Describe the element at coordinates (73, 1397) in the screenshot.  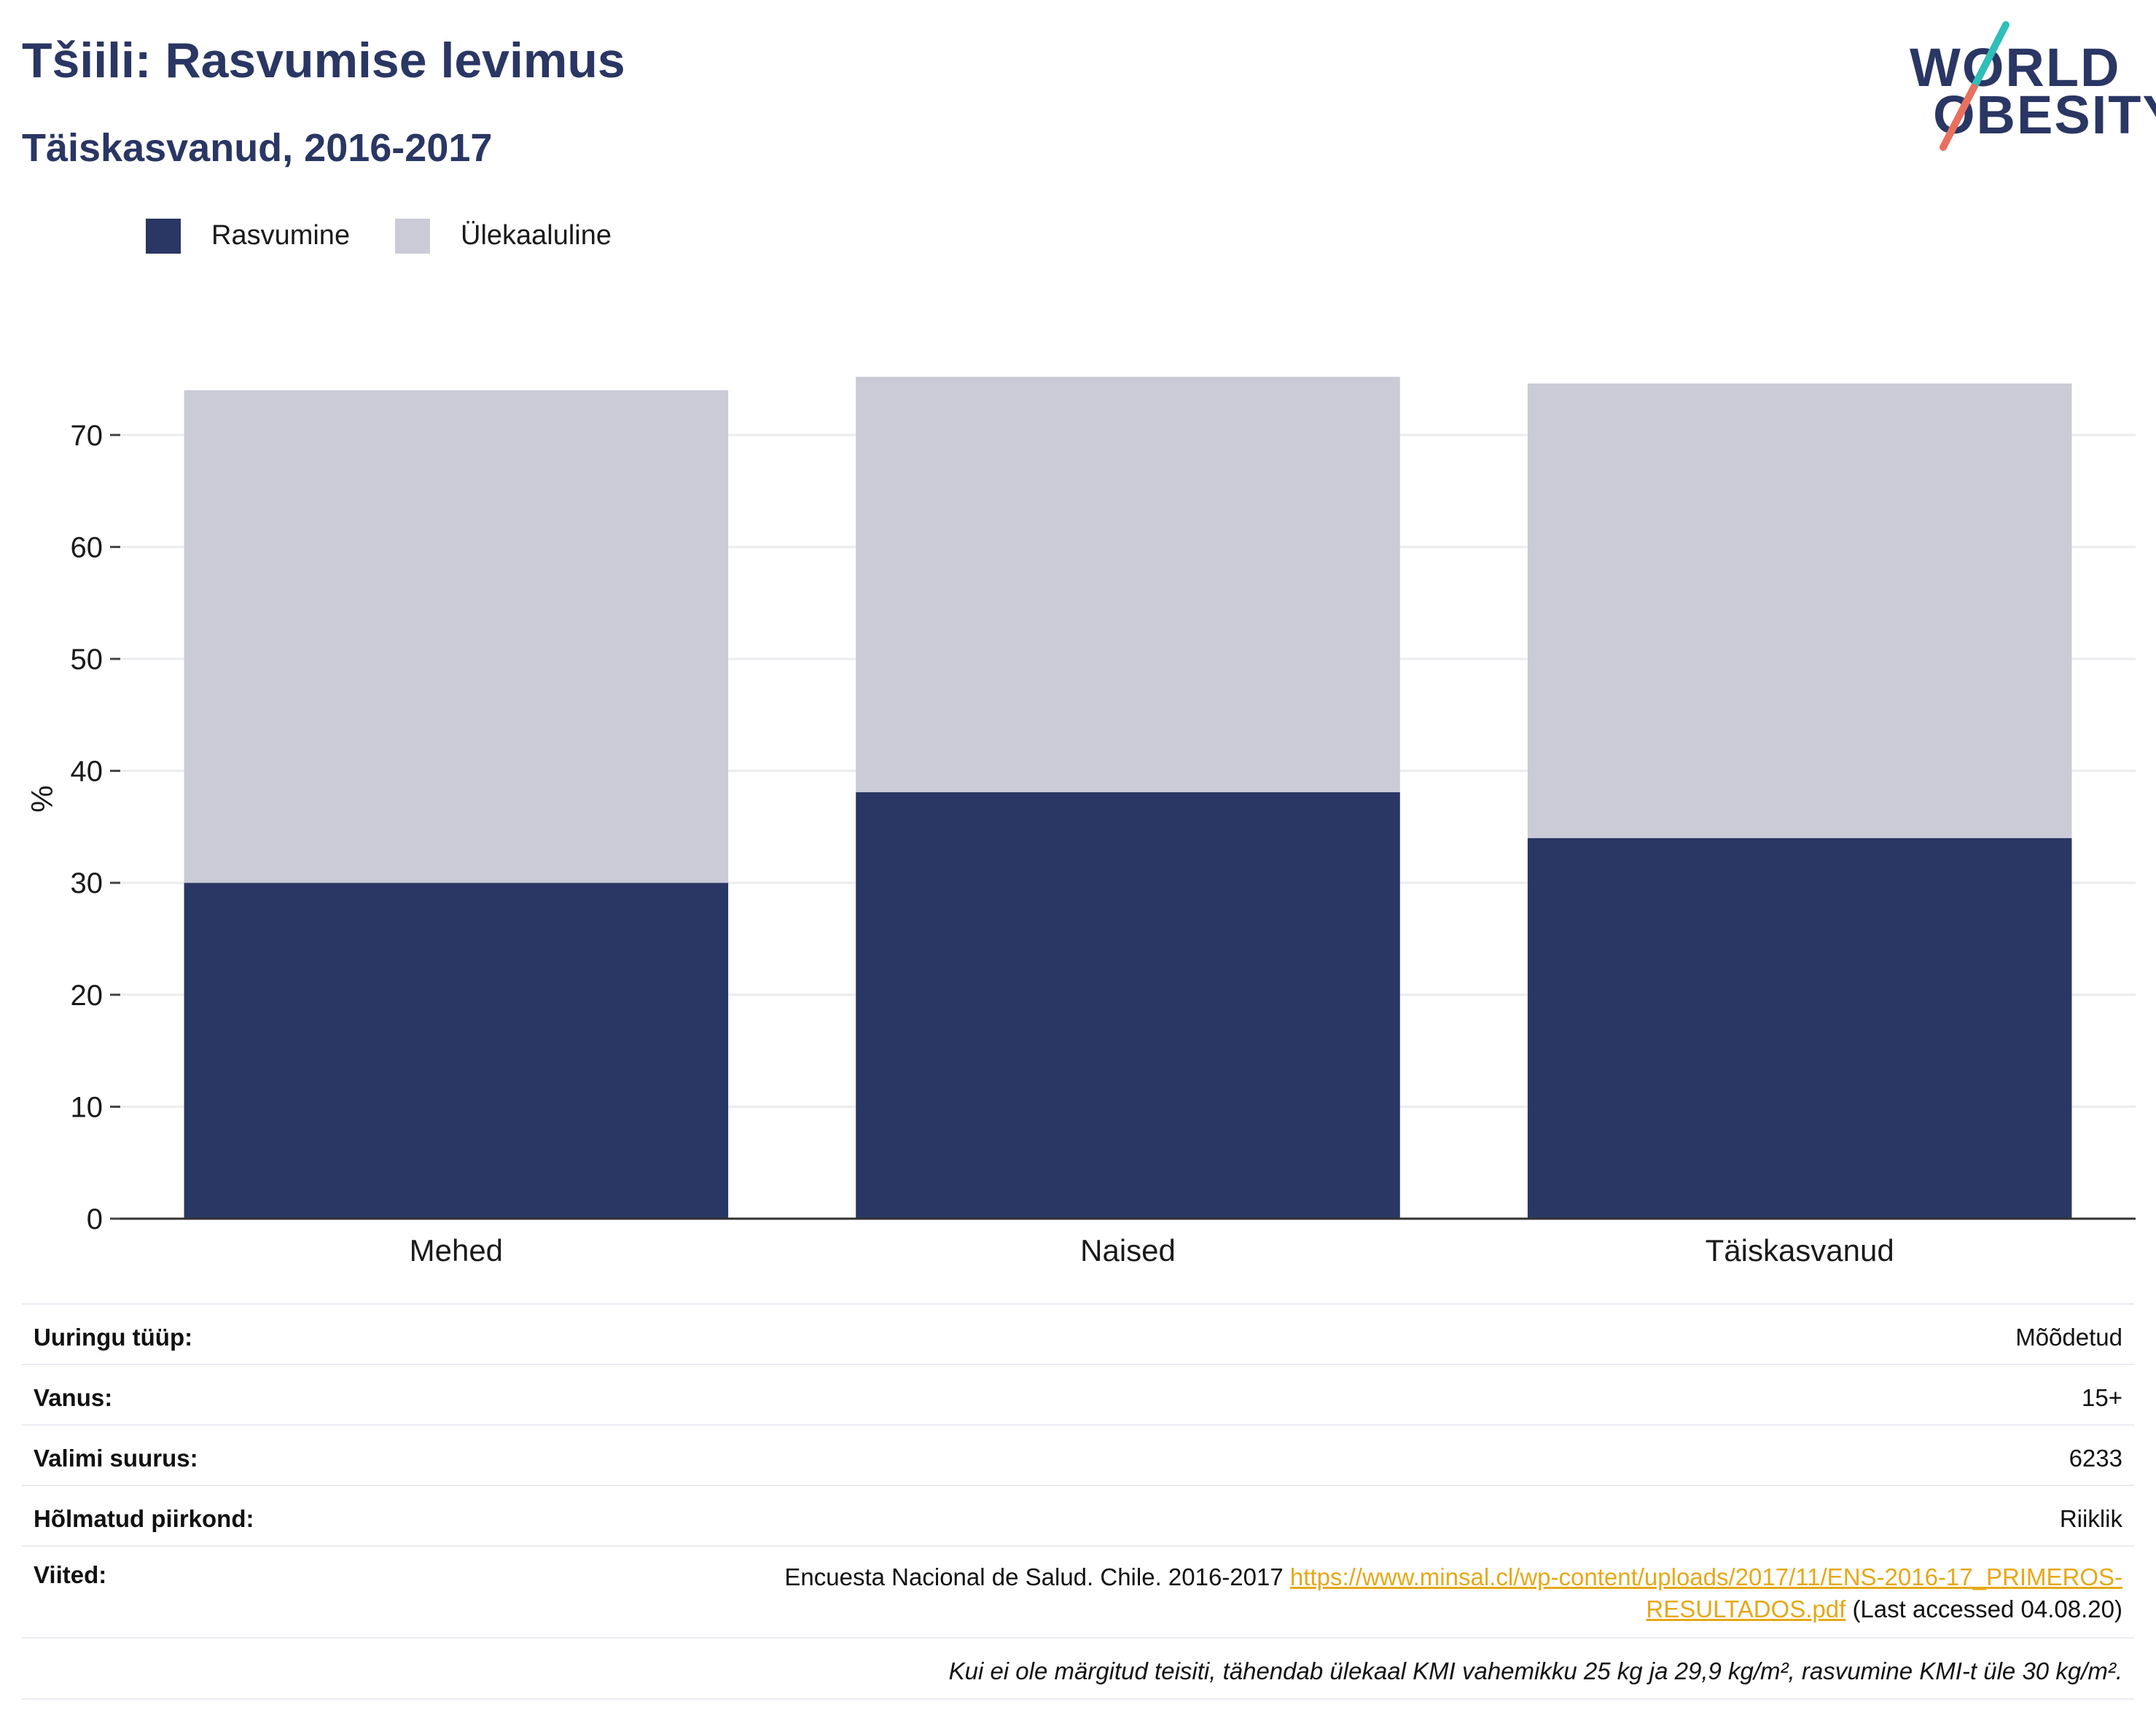
I see `details-label: Vanus:` at that location.